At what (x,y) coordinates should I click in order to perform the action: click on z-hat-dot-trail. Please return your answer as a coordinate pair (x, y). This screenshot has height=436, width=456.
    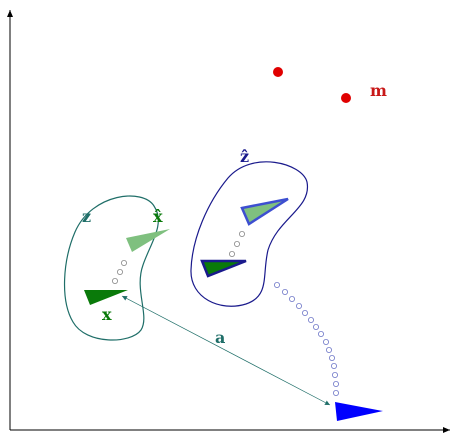
    Looking at the image, I should click on (236, 243).